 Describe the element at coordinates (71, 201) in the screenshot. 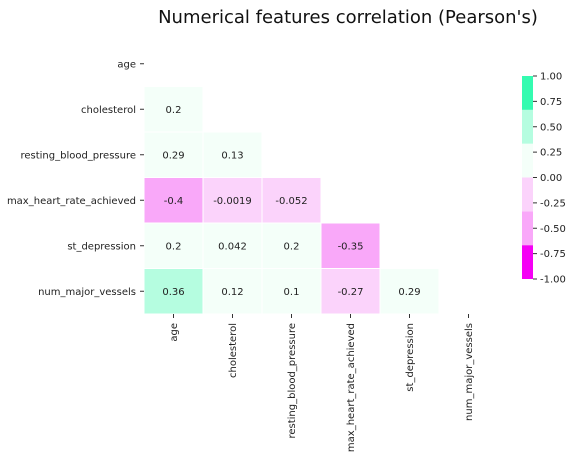

I see `y-tick-label: max_heart_rate_achieved` at that location.